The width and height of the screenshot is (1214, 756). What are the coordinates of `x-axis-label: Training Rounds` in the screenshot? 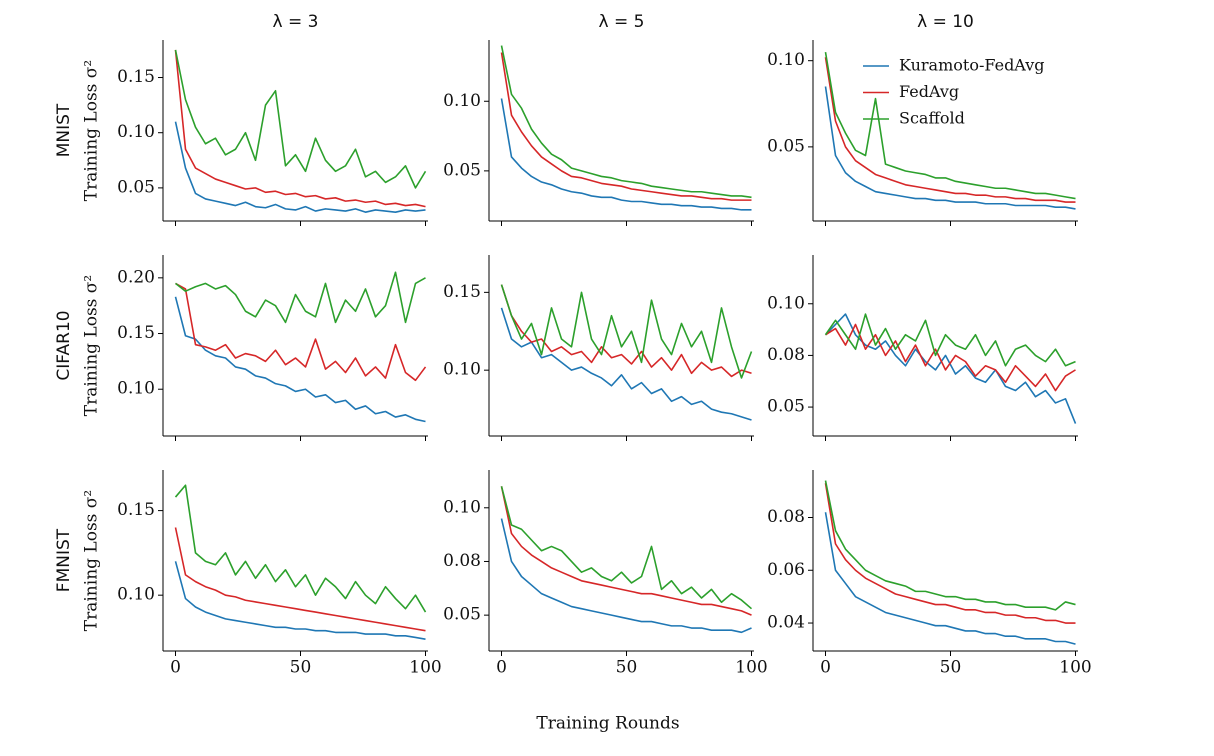 It's located at (607, 724).